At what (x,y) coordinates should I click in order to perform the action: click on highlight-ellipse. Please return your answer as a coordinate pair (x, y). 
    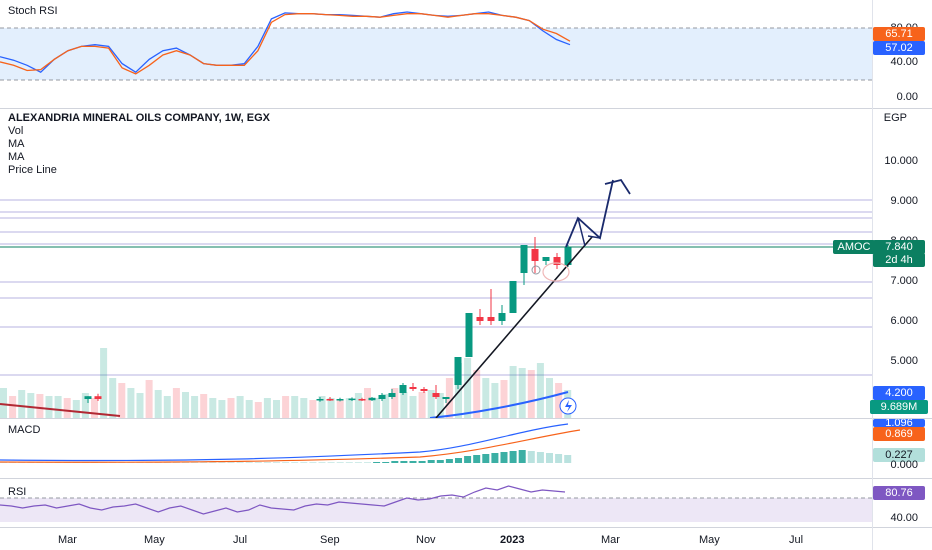
    Looking at the image, I should click on (556, 272).